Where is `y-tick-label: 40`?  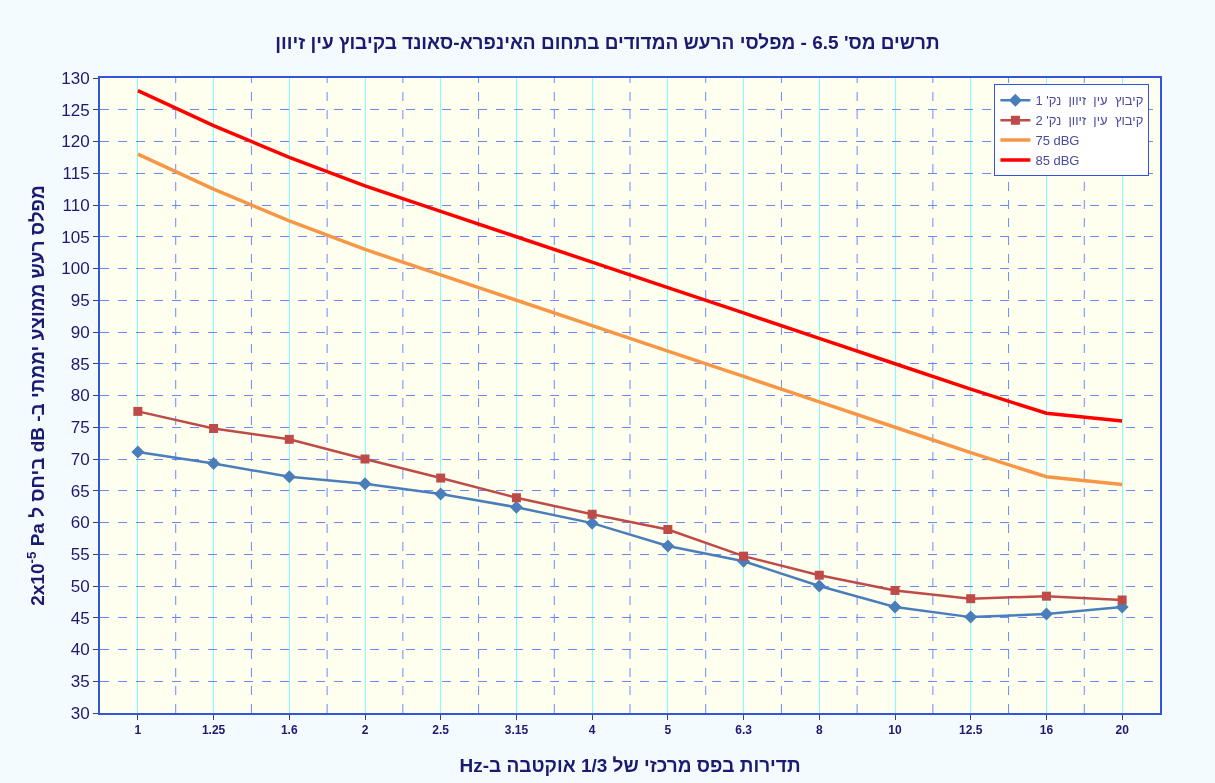 y-tick-label: 40 is located at coordinates (80, 650).